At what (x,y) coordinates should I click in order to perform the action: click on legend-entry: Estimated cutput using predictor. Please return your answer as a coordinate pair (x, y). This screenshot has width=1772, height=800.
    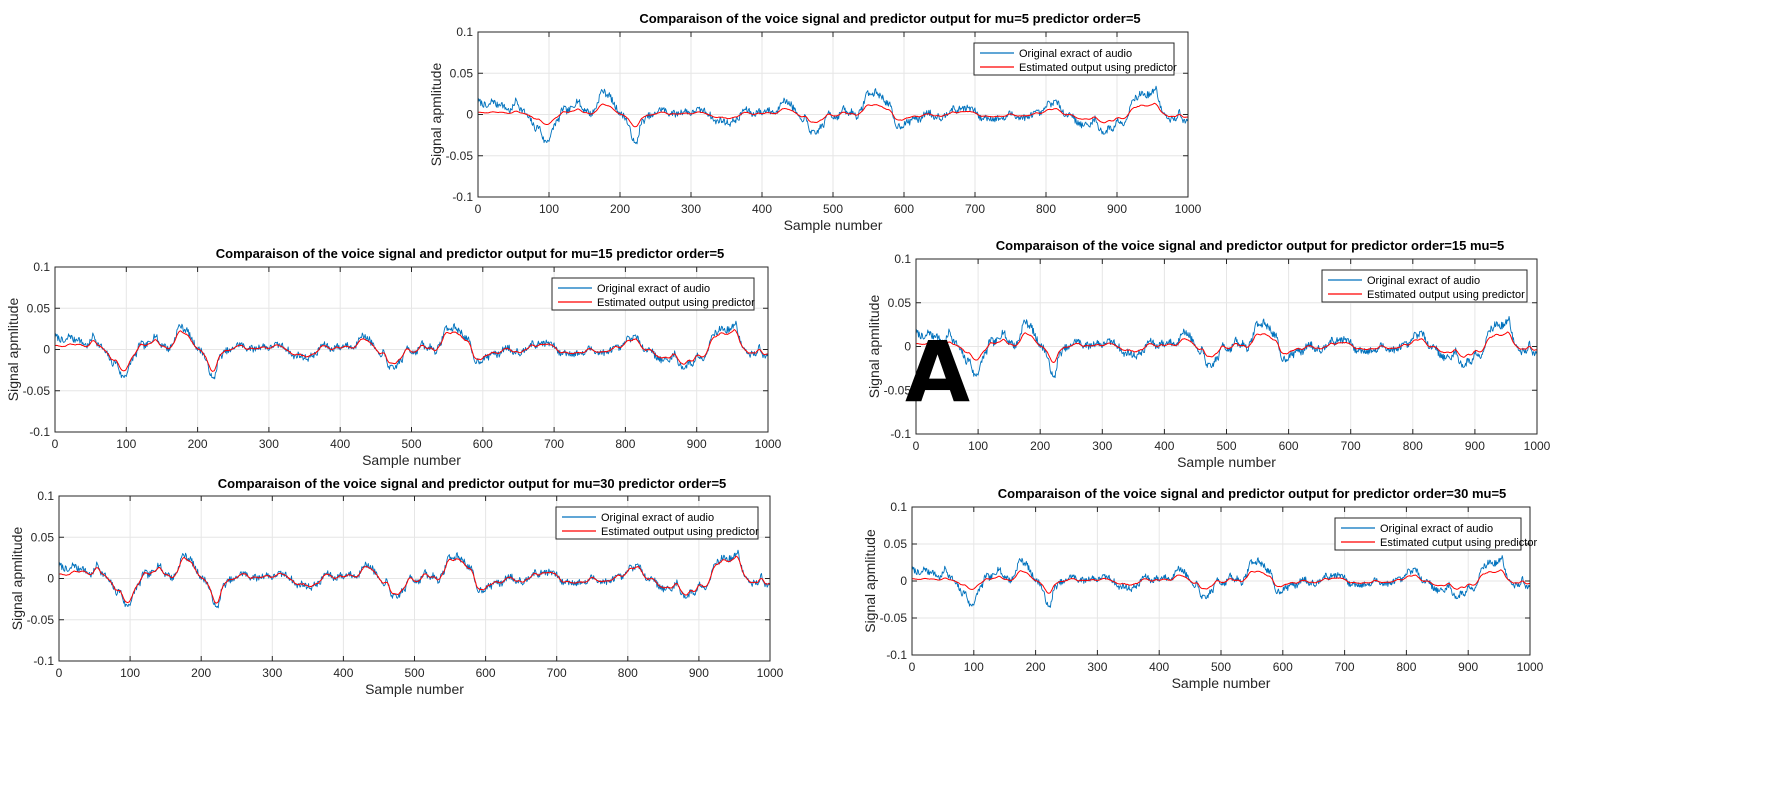
    Looking at the image, I should click on (1458, 543).